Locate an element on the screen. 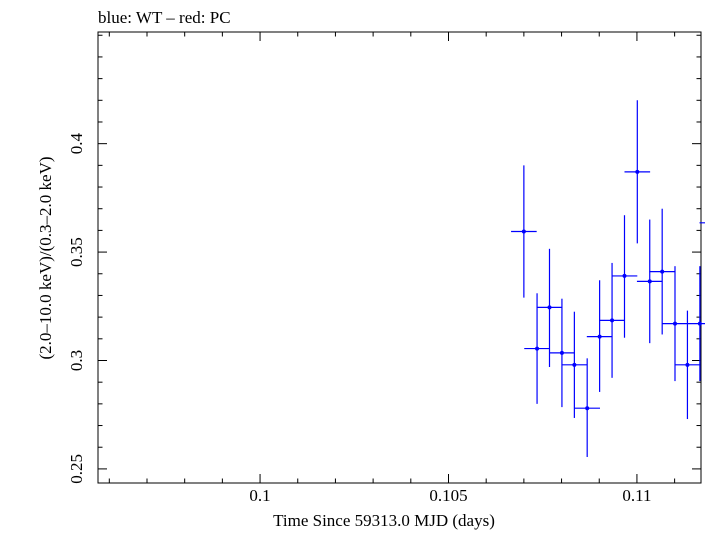 This screenshot has width=705, height=537. chart-title: blue: WT – red: PC is located at coordinates (164, 17).